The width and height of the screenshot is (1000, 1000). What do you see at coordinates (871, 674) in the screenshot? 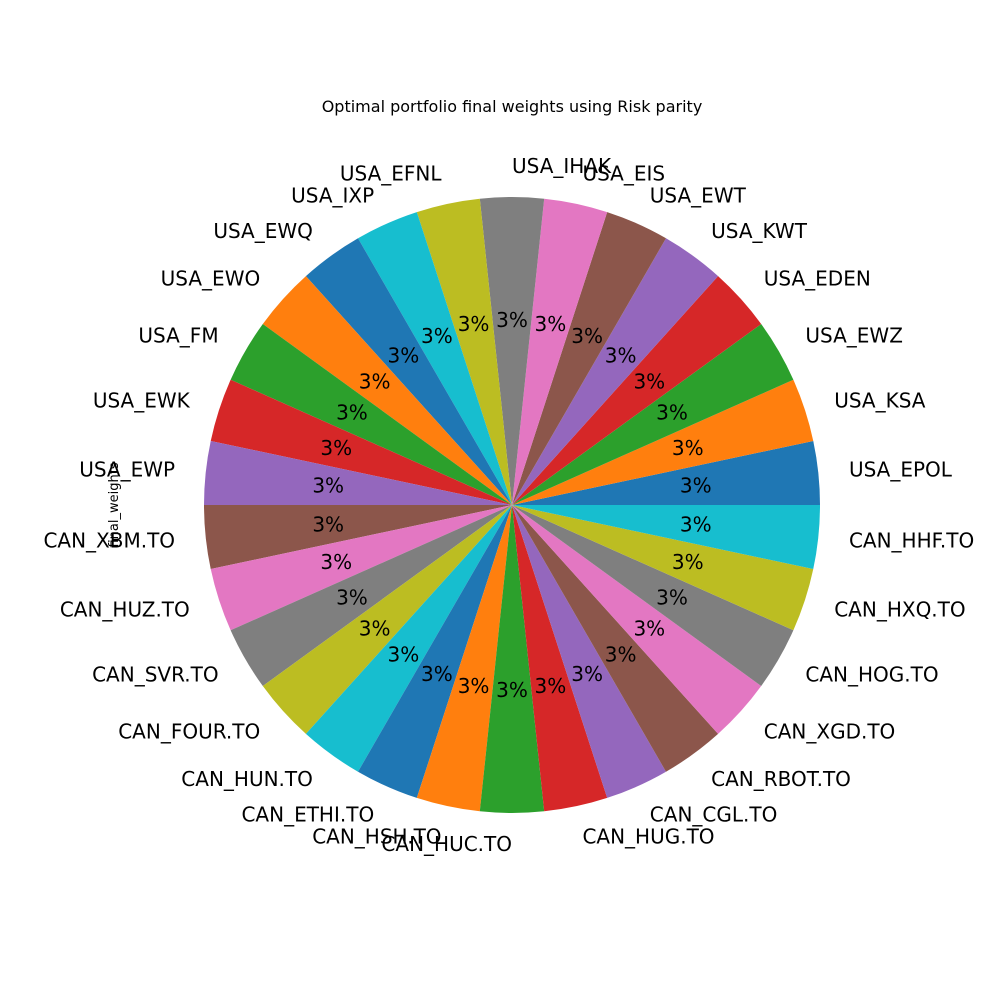
I see `pie-slice-label: CAN_HOG.TO` at bounding box center [871, 674].